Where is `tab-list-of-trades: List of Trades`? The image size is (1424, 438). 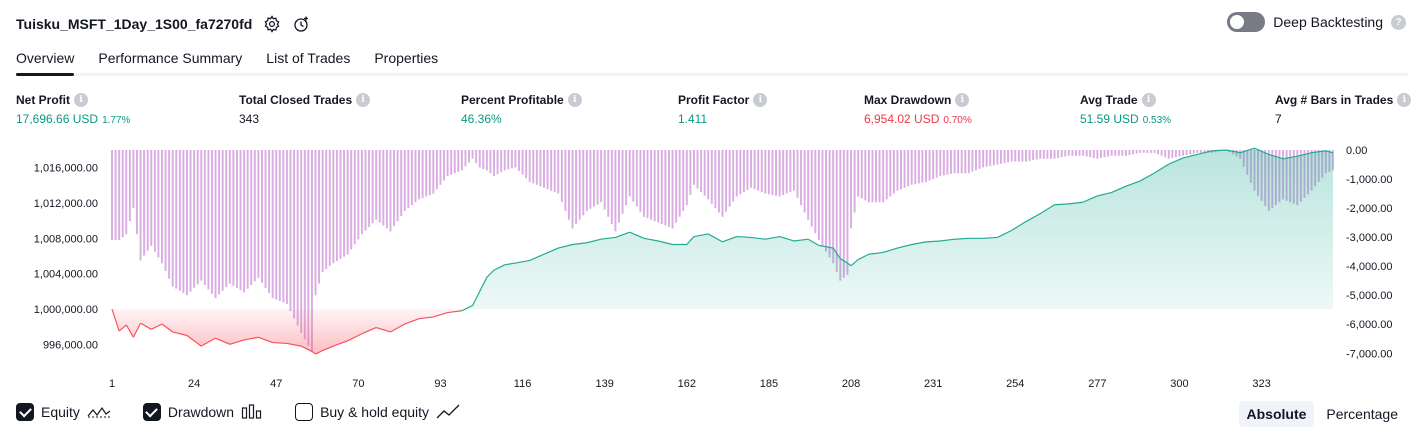 tab-list-of-trades: List of Trades is located at coordinates (308, 58).